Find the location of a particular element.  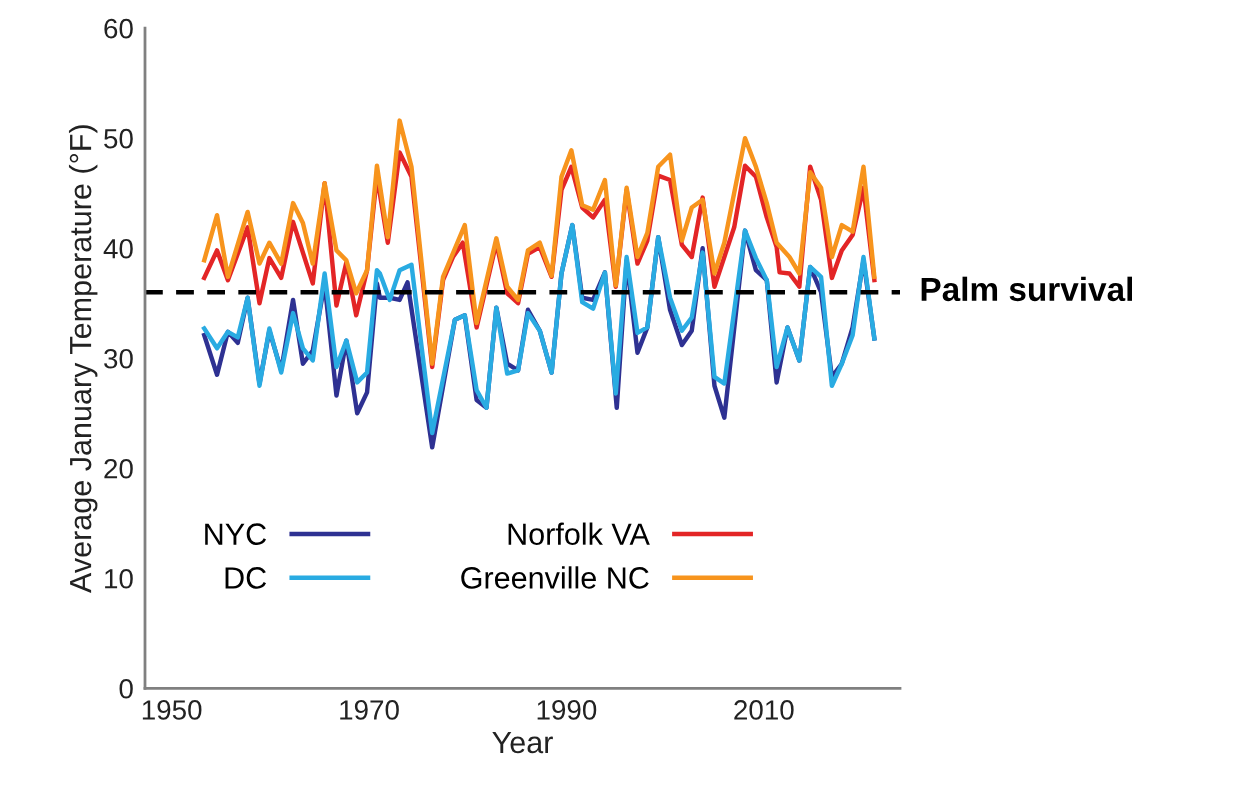

ref-line-label: Palm survival is located at coordinates (1027, 289).